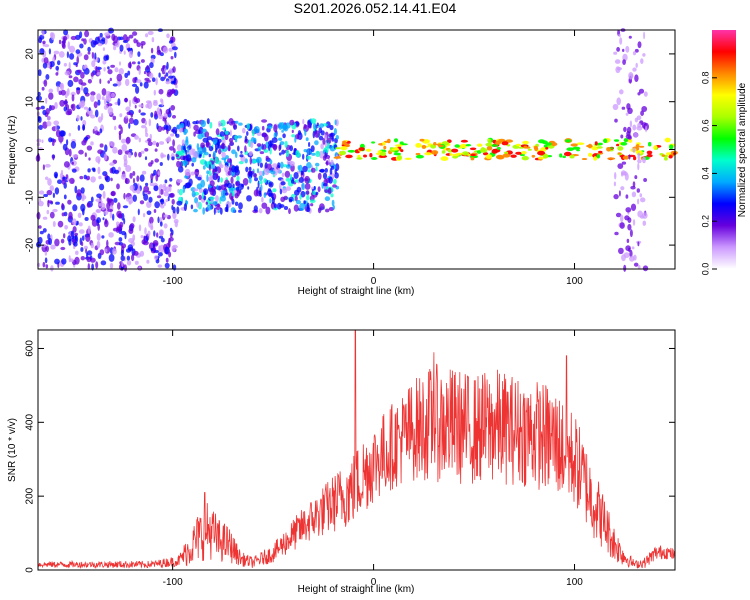 The height and width of the screenshot is (600, 750). Describe the element at coordinates (374, 582) in the screenshot. I see `snr-xtick-label: 0` at that location.